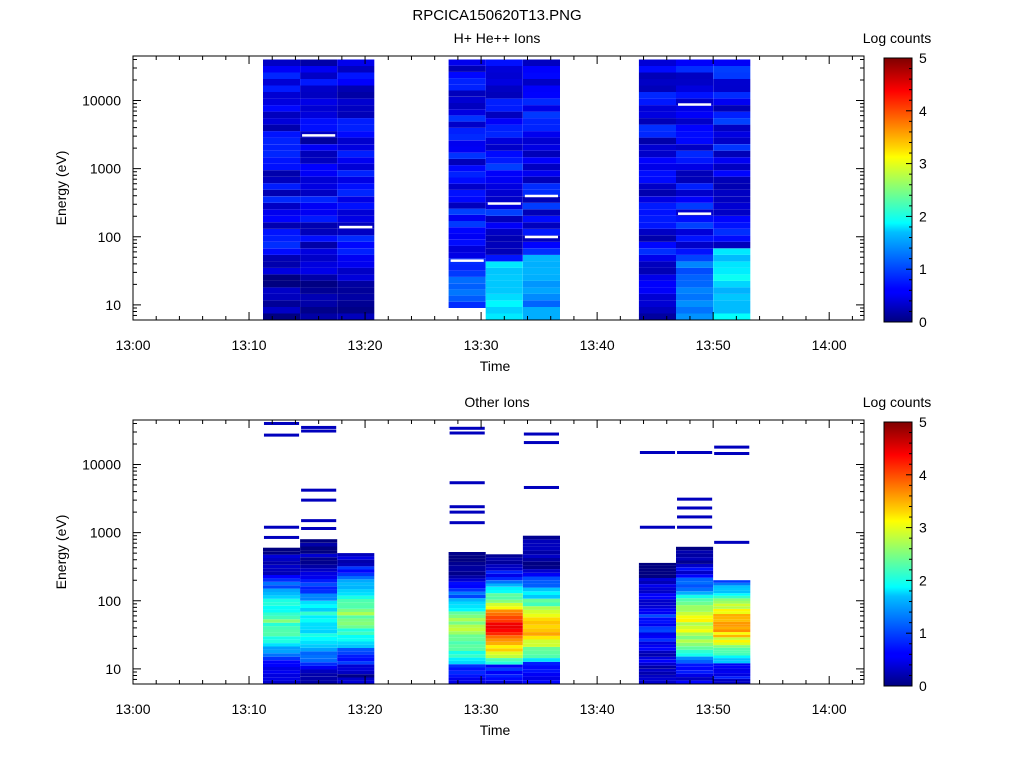  I want to click on y-tick-label: 1000, so click(105, 533).